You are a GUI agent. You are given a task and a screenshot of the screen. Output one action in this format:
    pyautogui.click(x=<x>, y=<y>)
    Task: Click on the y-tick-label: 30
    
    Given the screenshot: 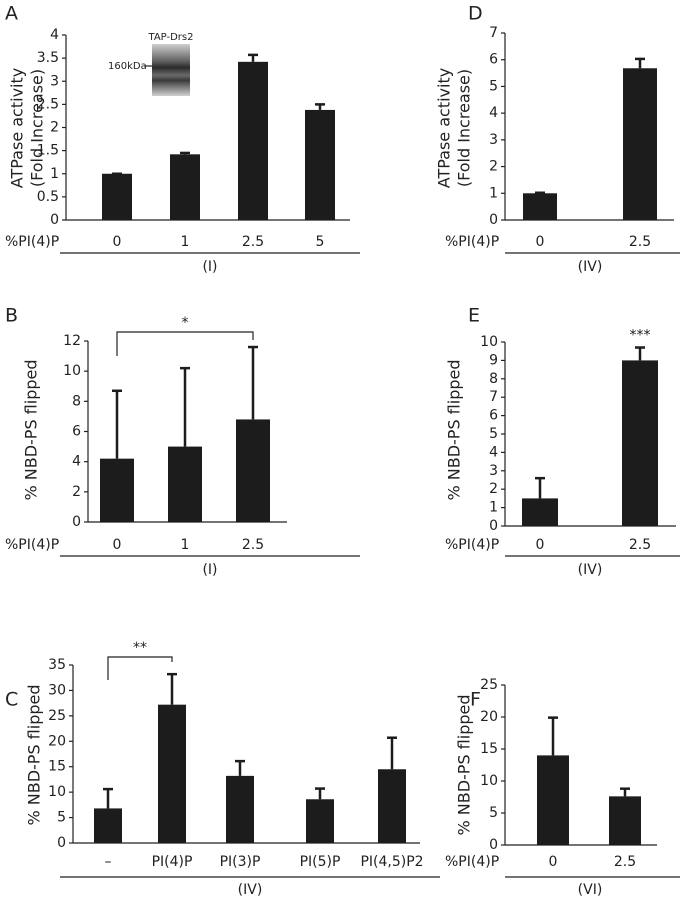 What is the action you would take?
    pyautogui.click(x=57, y=690)
    